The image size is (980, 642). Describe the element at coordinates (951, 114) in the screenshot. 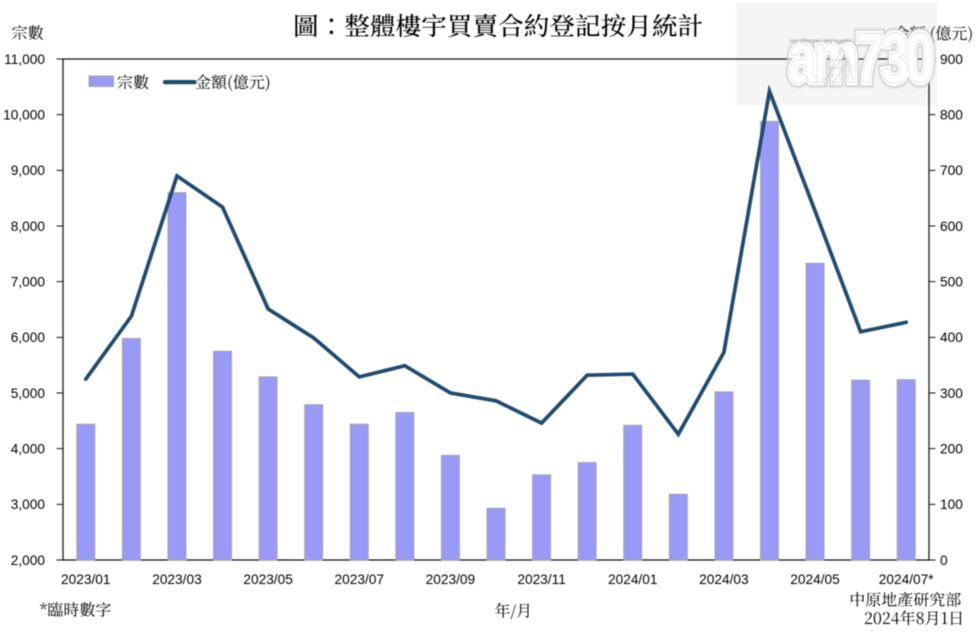

I see `svg-text: 800` at that location.